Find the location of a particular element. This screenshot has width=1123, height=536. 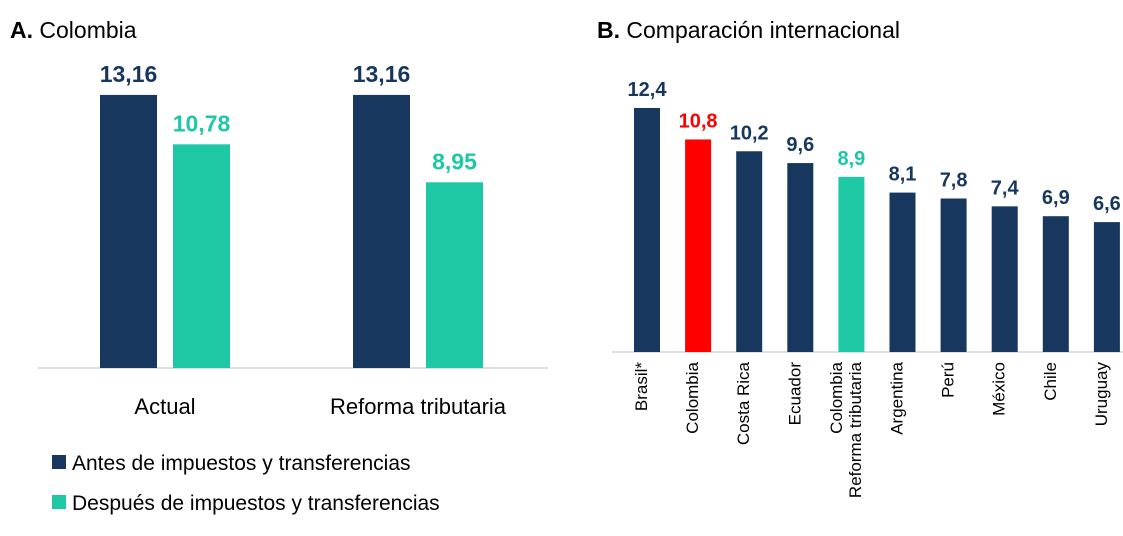

chart-title: B. Comparación internacional is located at coordinates (748, 30).